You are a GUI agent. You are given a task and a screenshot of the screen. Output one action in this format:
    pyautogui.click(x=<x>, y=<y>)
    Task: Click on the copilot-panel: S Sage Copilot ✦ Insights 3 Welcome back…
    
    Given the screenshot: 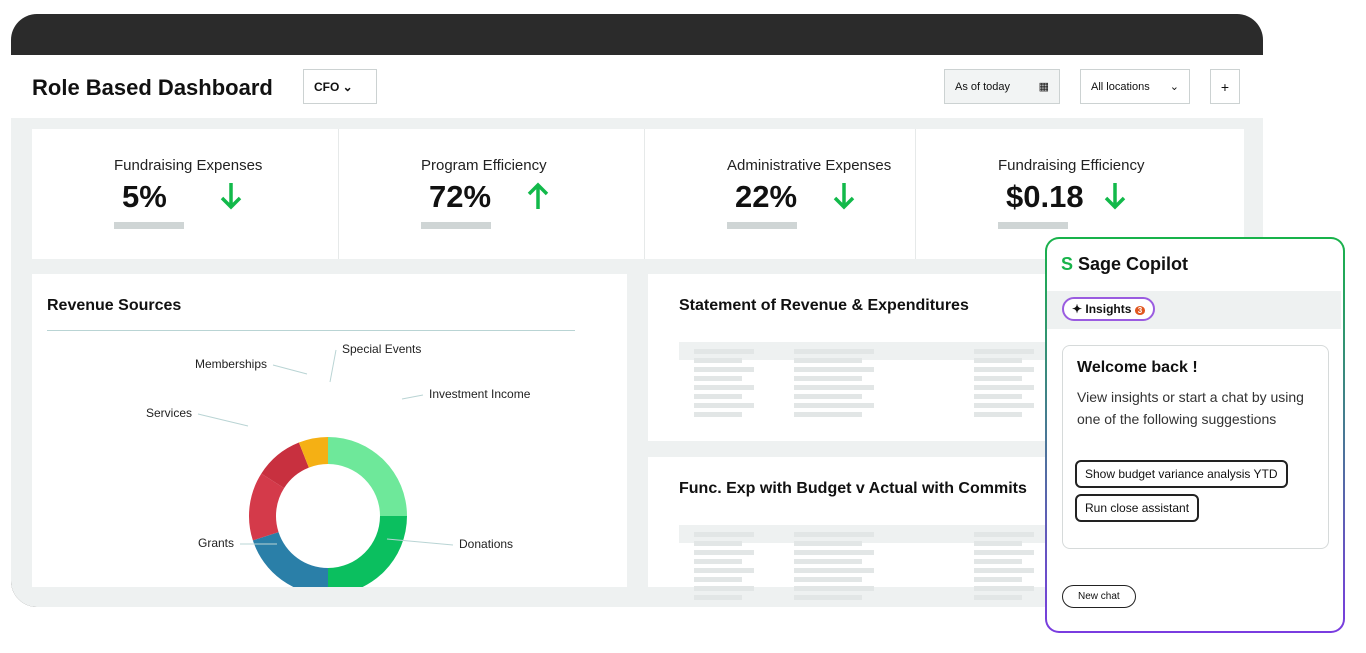 What is the action you would take?
    pyautogui.click(x=1195, y=435)
    